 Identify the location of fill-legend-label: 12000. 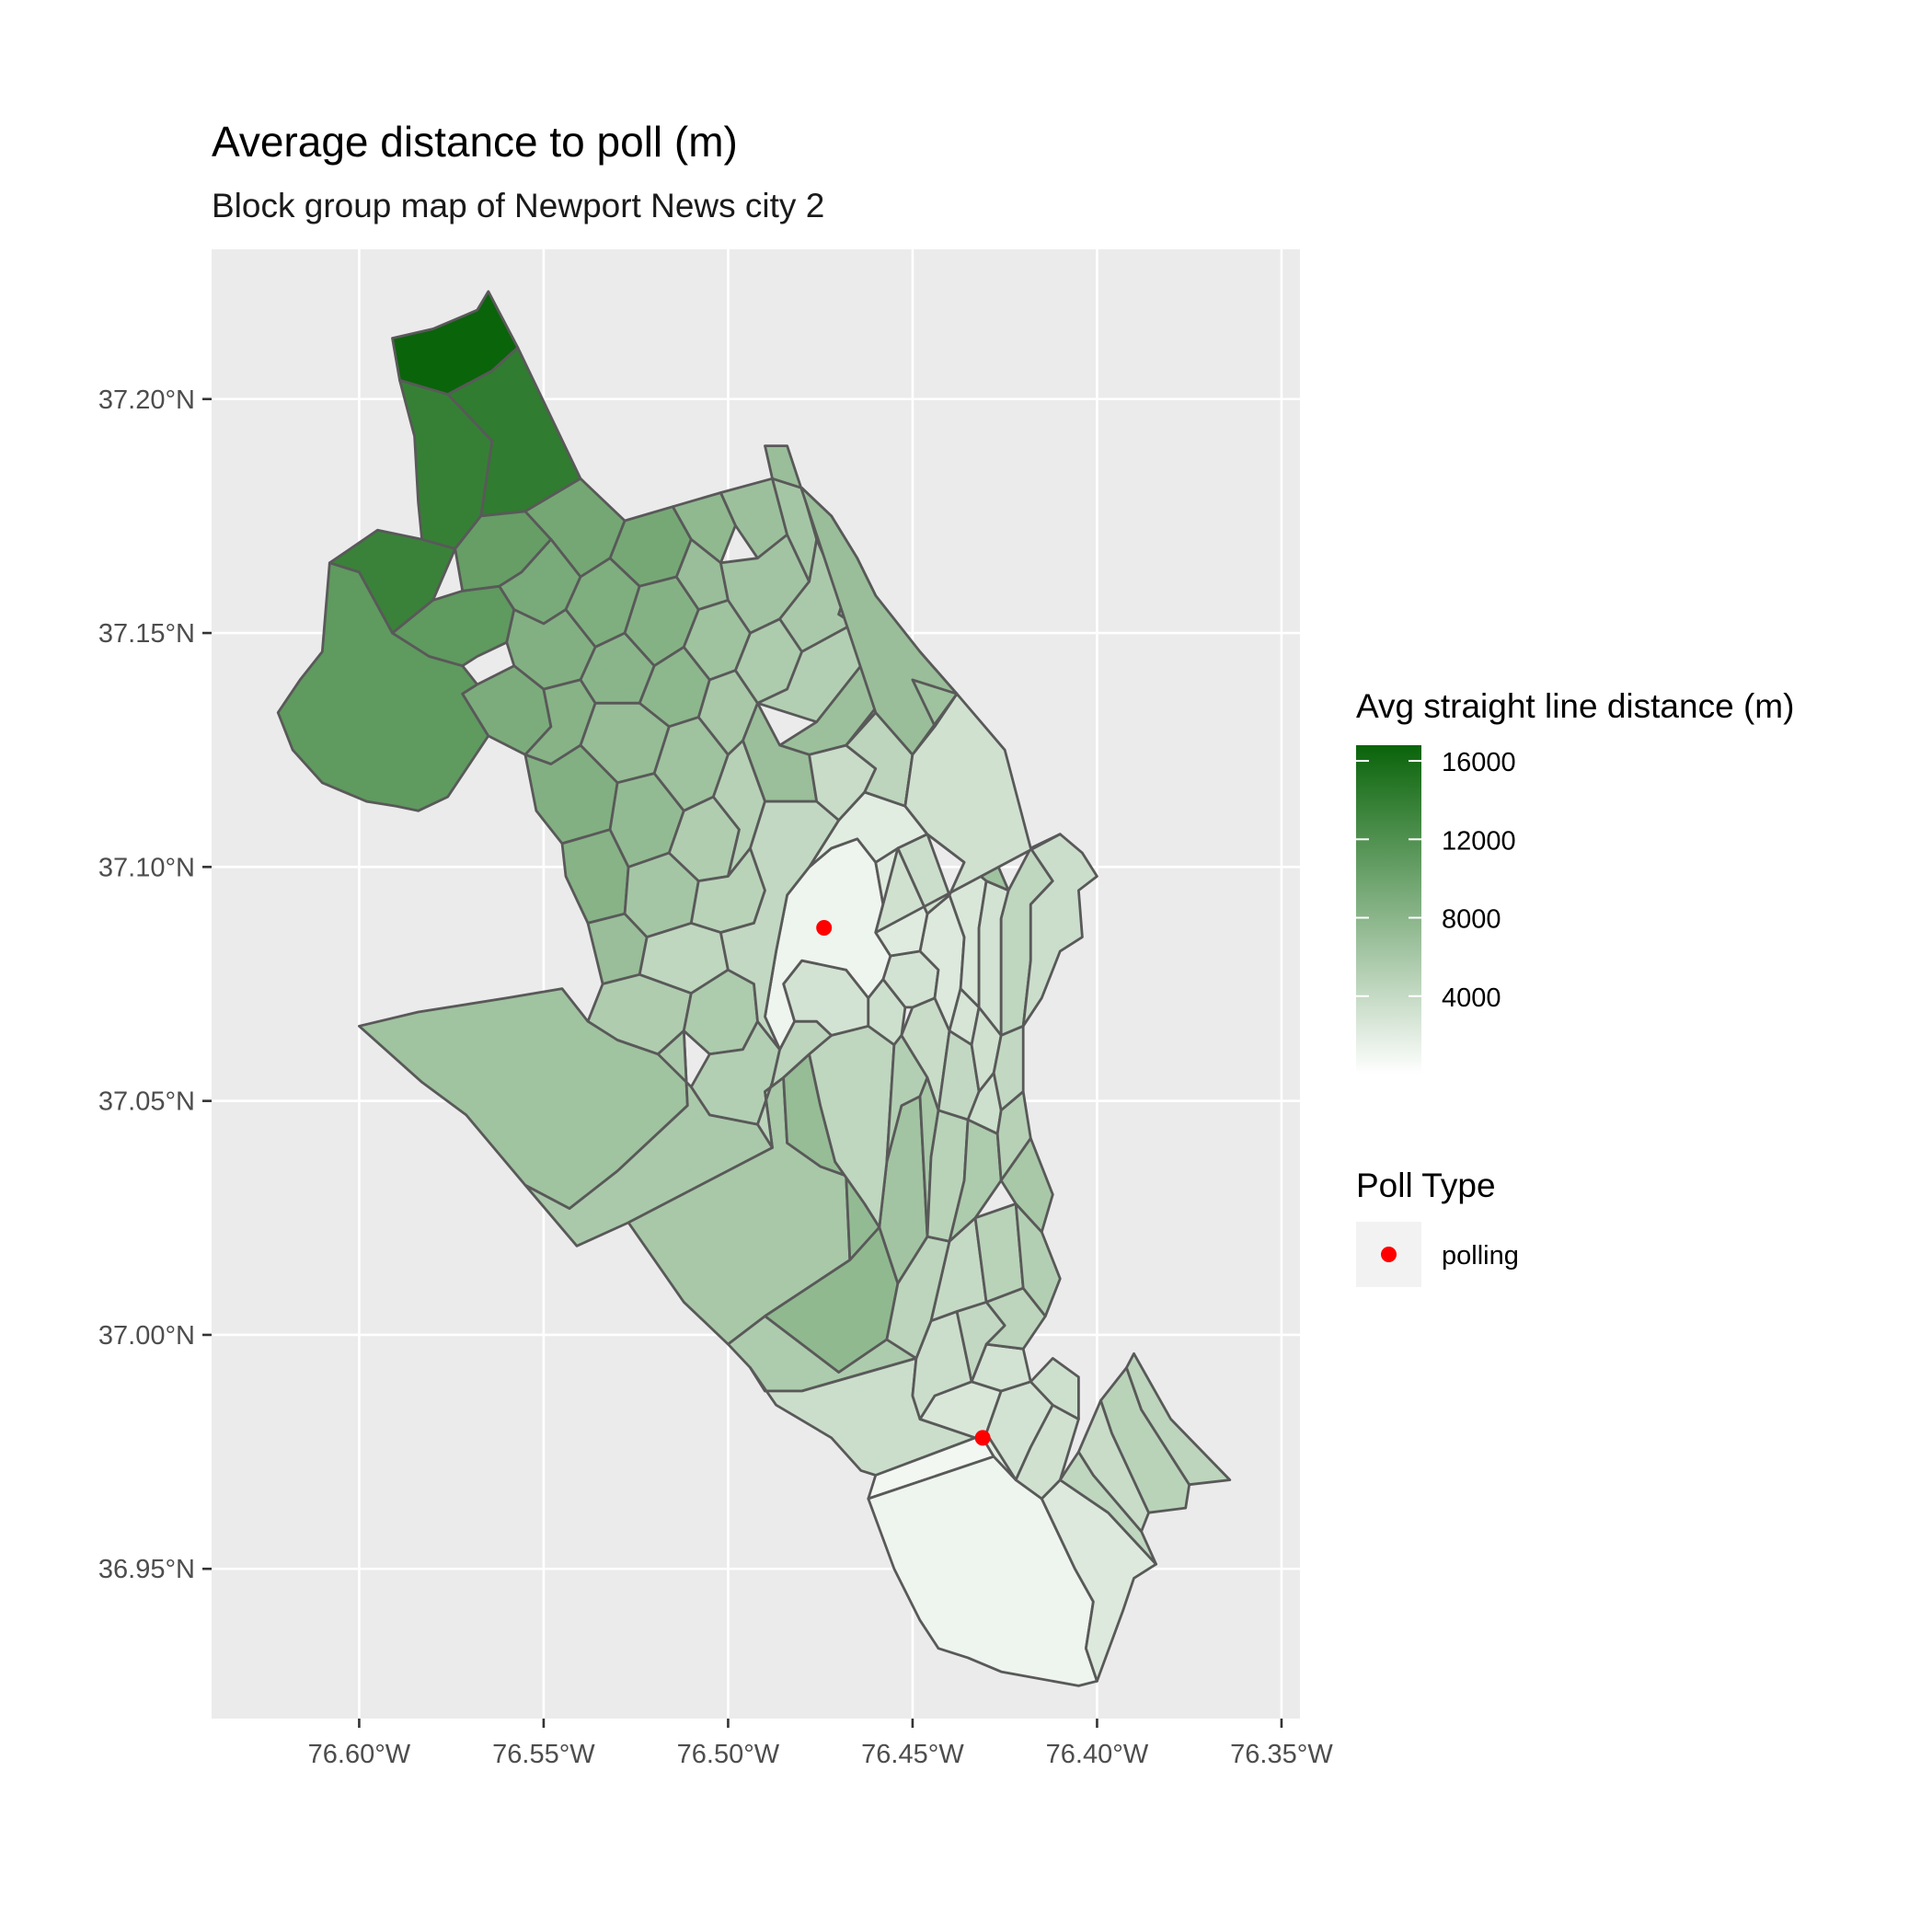
(1479, 841).